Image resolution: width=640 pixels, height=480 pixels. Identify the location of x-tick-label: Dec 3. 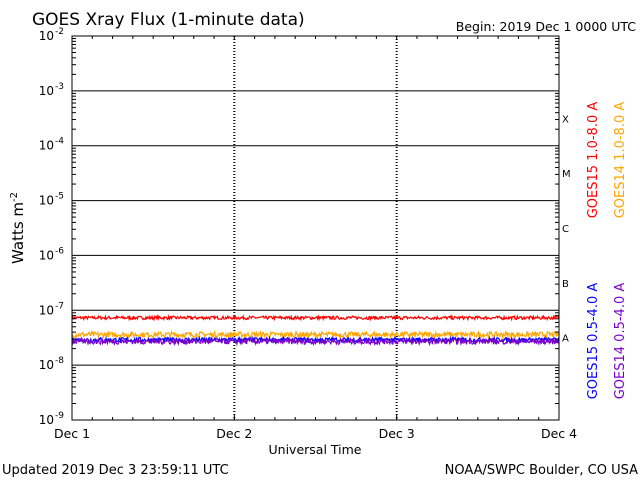
(397, 433).